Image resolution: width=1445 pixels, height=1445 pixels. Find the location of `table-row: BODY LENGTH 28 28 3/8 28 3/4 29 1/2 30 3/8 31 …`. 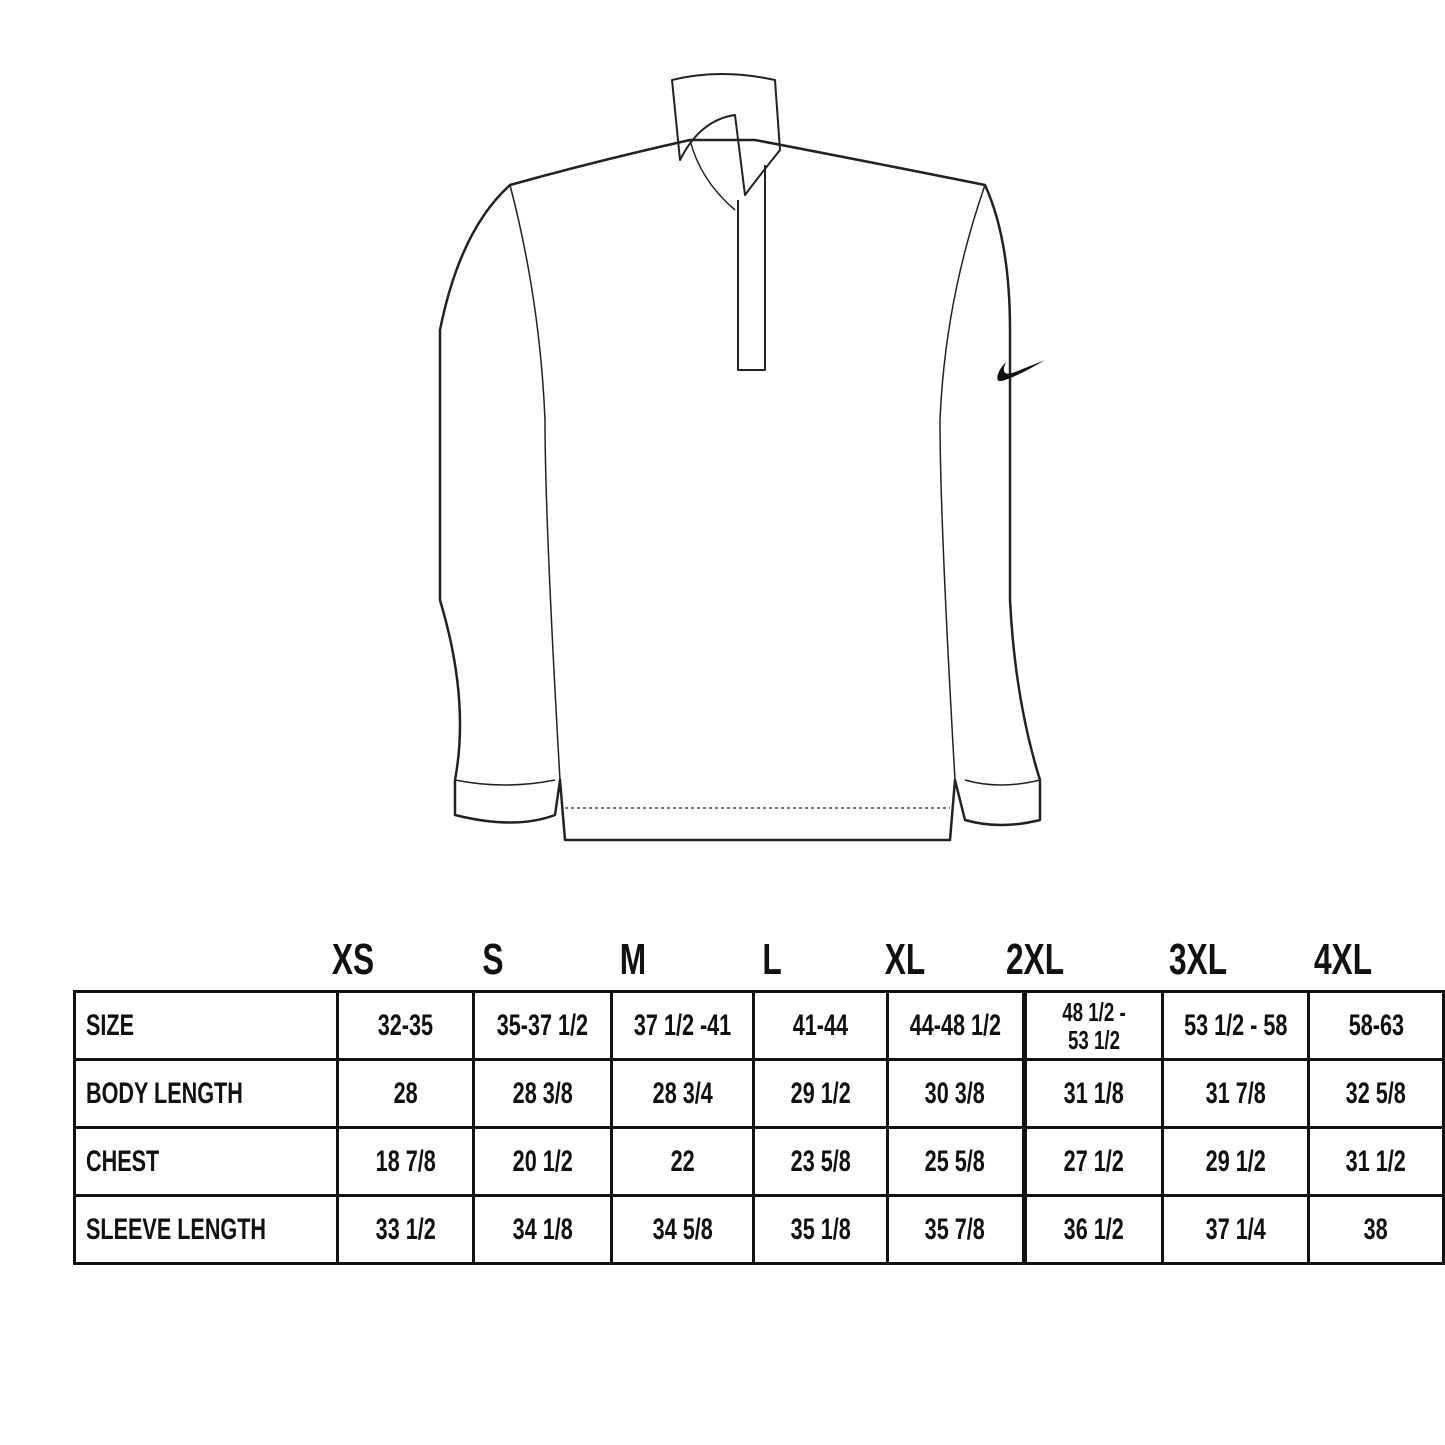

table-row: BODY LENGTH 28 28 3/8 28 3/4 29 1/2 30 3/8 31 … is located at coordinates (758, 1093).